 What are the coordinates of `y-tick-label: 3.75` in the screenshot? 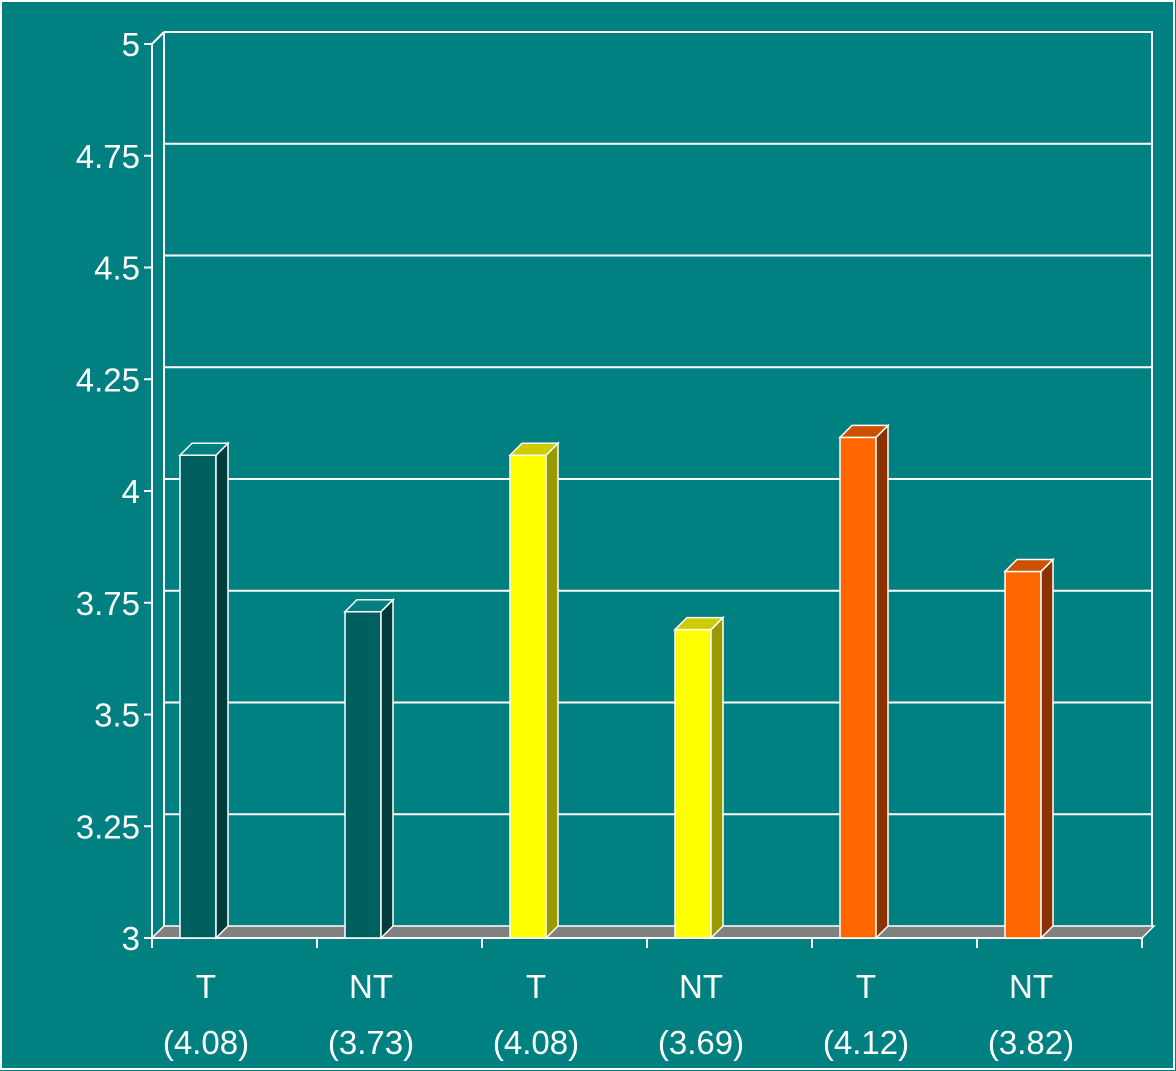 It's located at (108, 603).